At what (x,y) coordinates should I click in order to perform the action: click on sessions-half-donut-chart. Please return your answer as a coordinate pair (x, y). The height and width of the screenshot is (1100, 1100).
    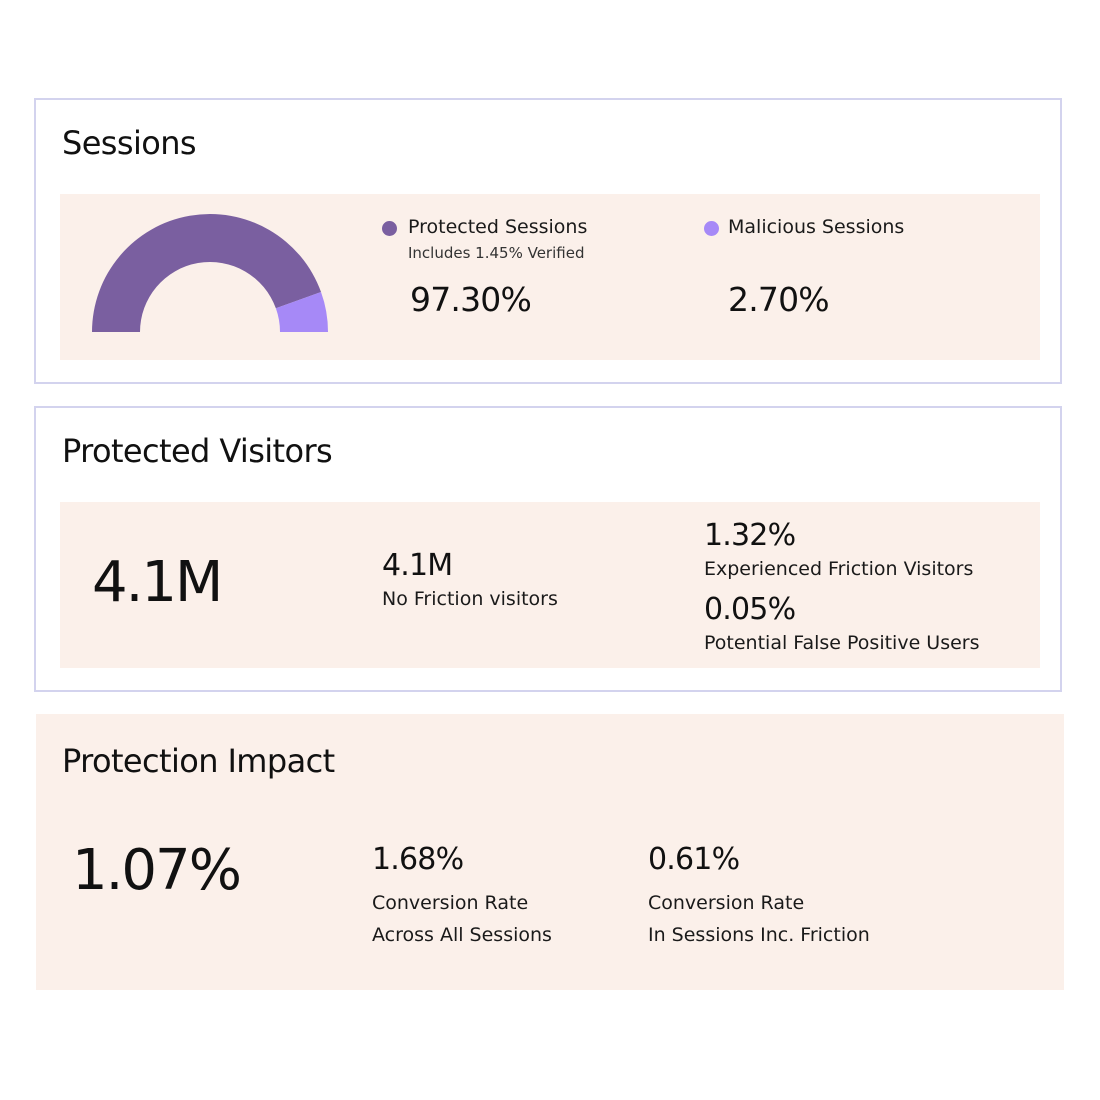
    Looking at the image, I should click on (210, 273).